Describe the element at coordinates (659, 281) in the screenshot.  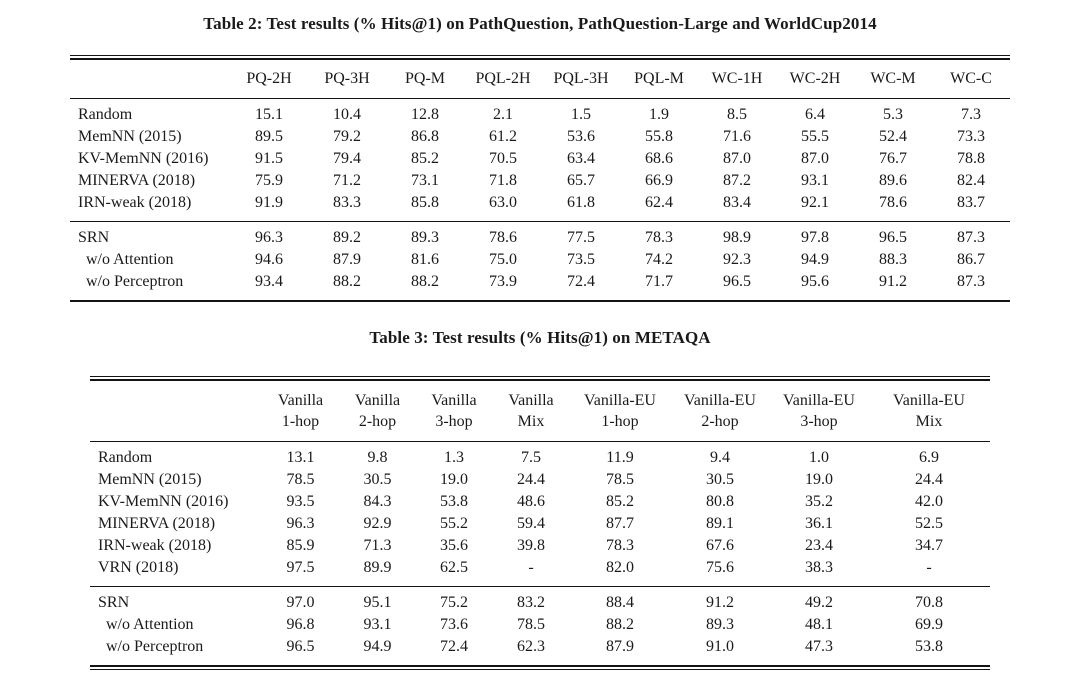
I see `table-cell: 71.7` at that location.